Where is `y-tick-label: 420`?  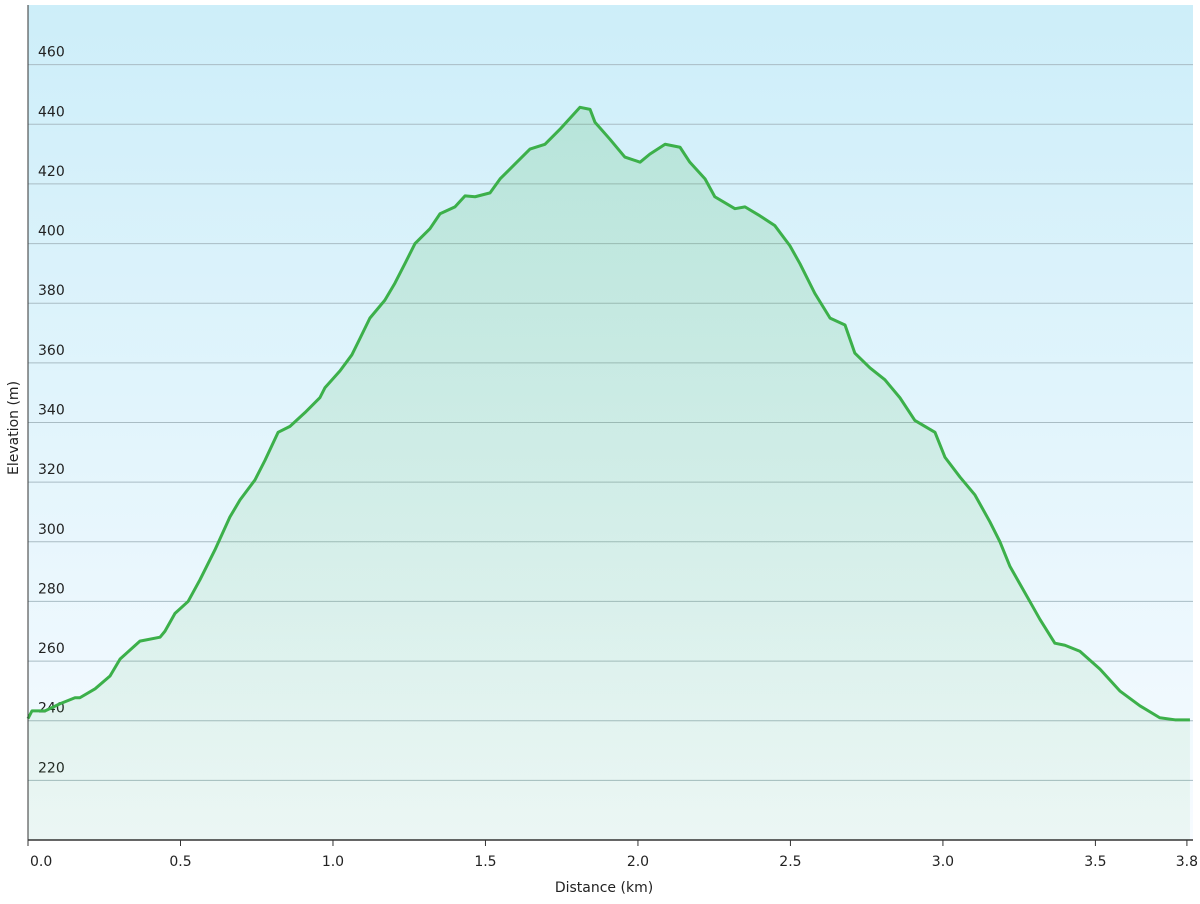
y-tick-label: 420 is located at coordinates (51, 172).